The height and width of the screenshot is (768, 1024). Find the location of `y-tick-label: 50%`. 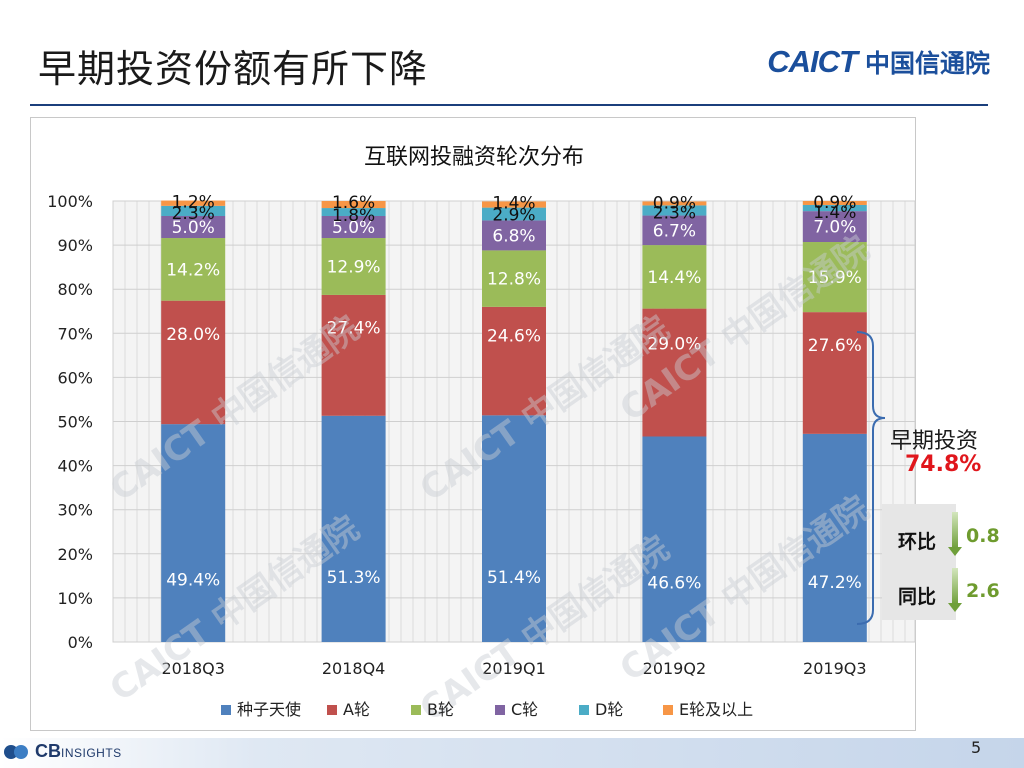

y-tick-label: 50% is located at coordinates (75, 422).